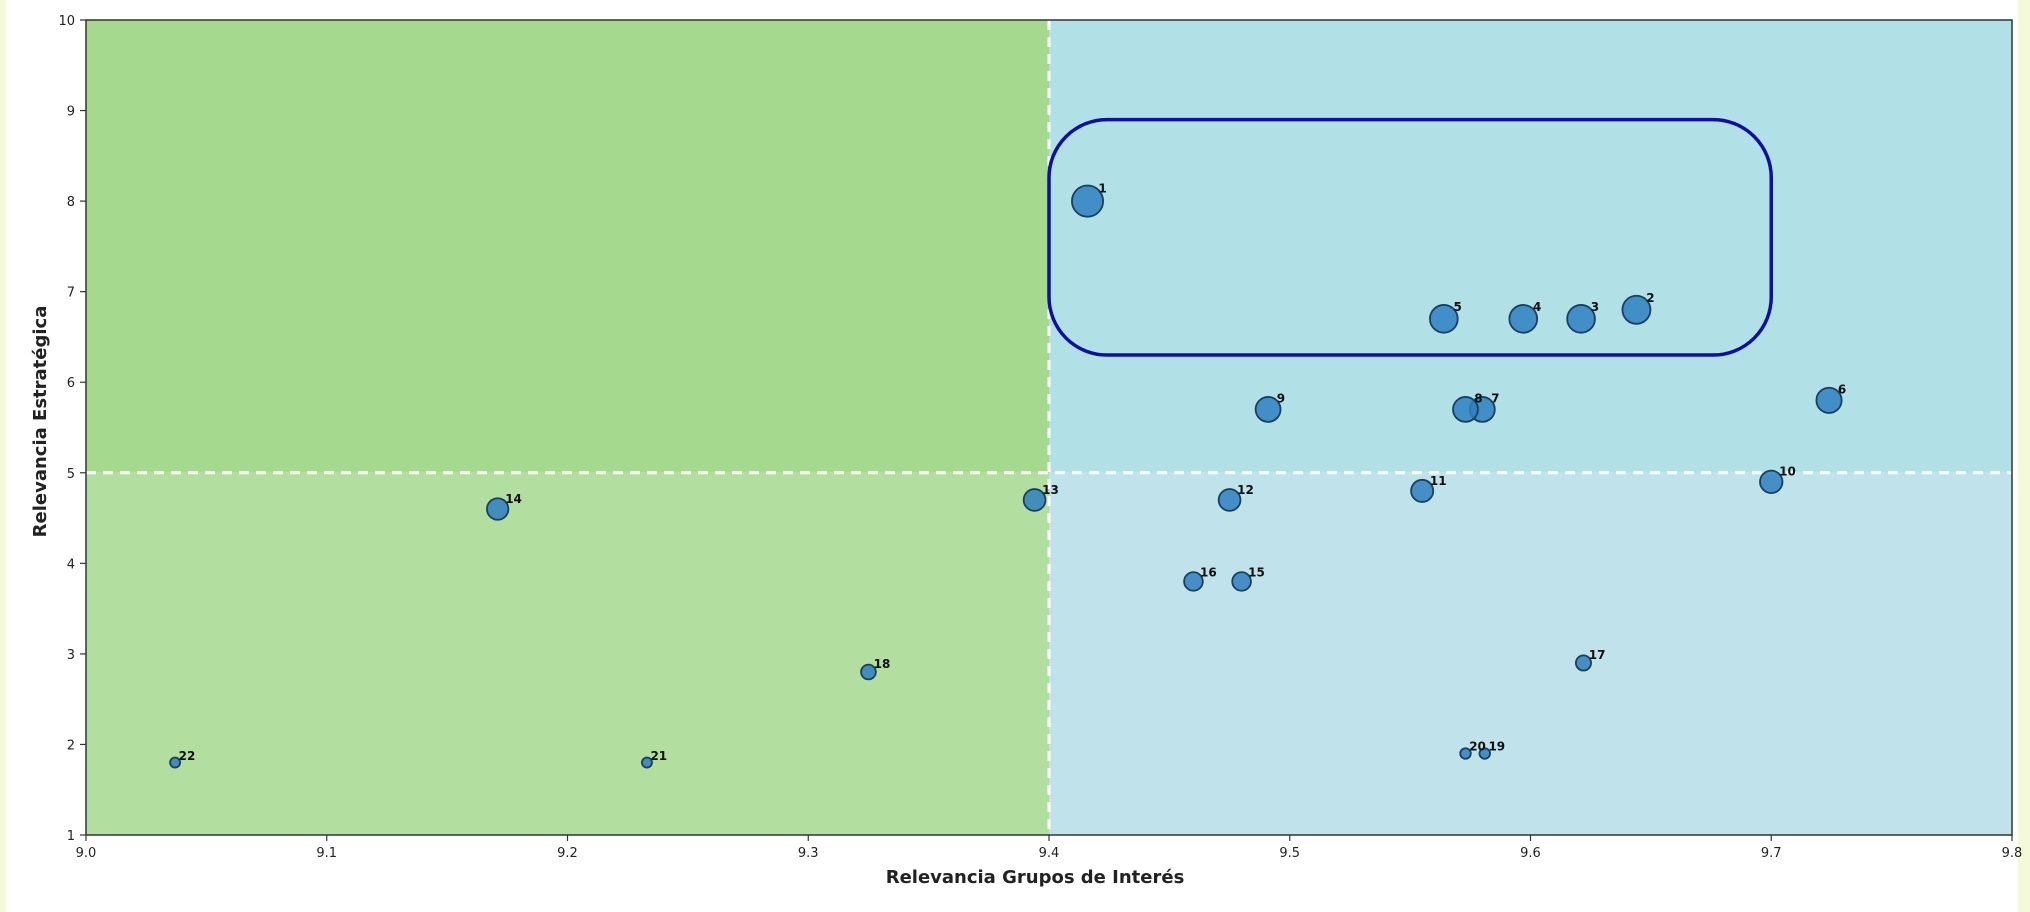  Describe the element at coordinates (71, 202) in the screenshot. I see `y-tick-label: 8` at that location.